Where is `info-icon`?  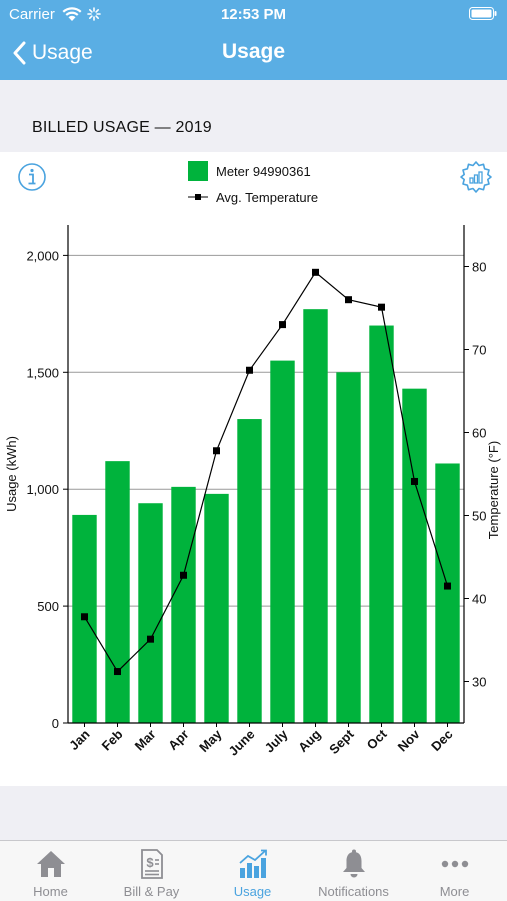
info-icon is located at coordinates (32, 177).